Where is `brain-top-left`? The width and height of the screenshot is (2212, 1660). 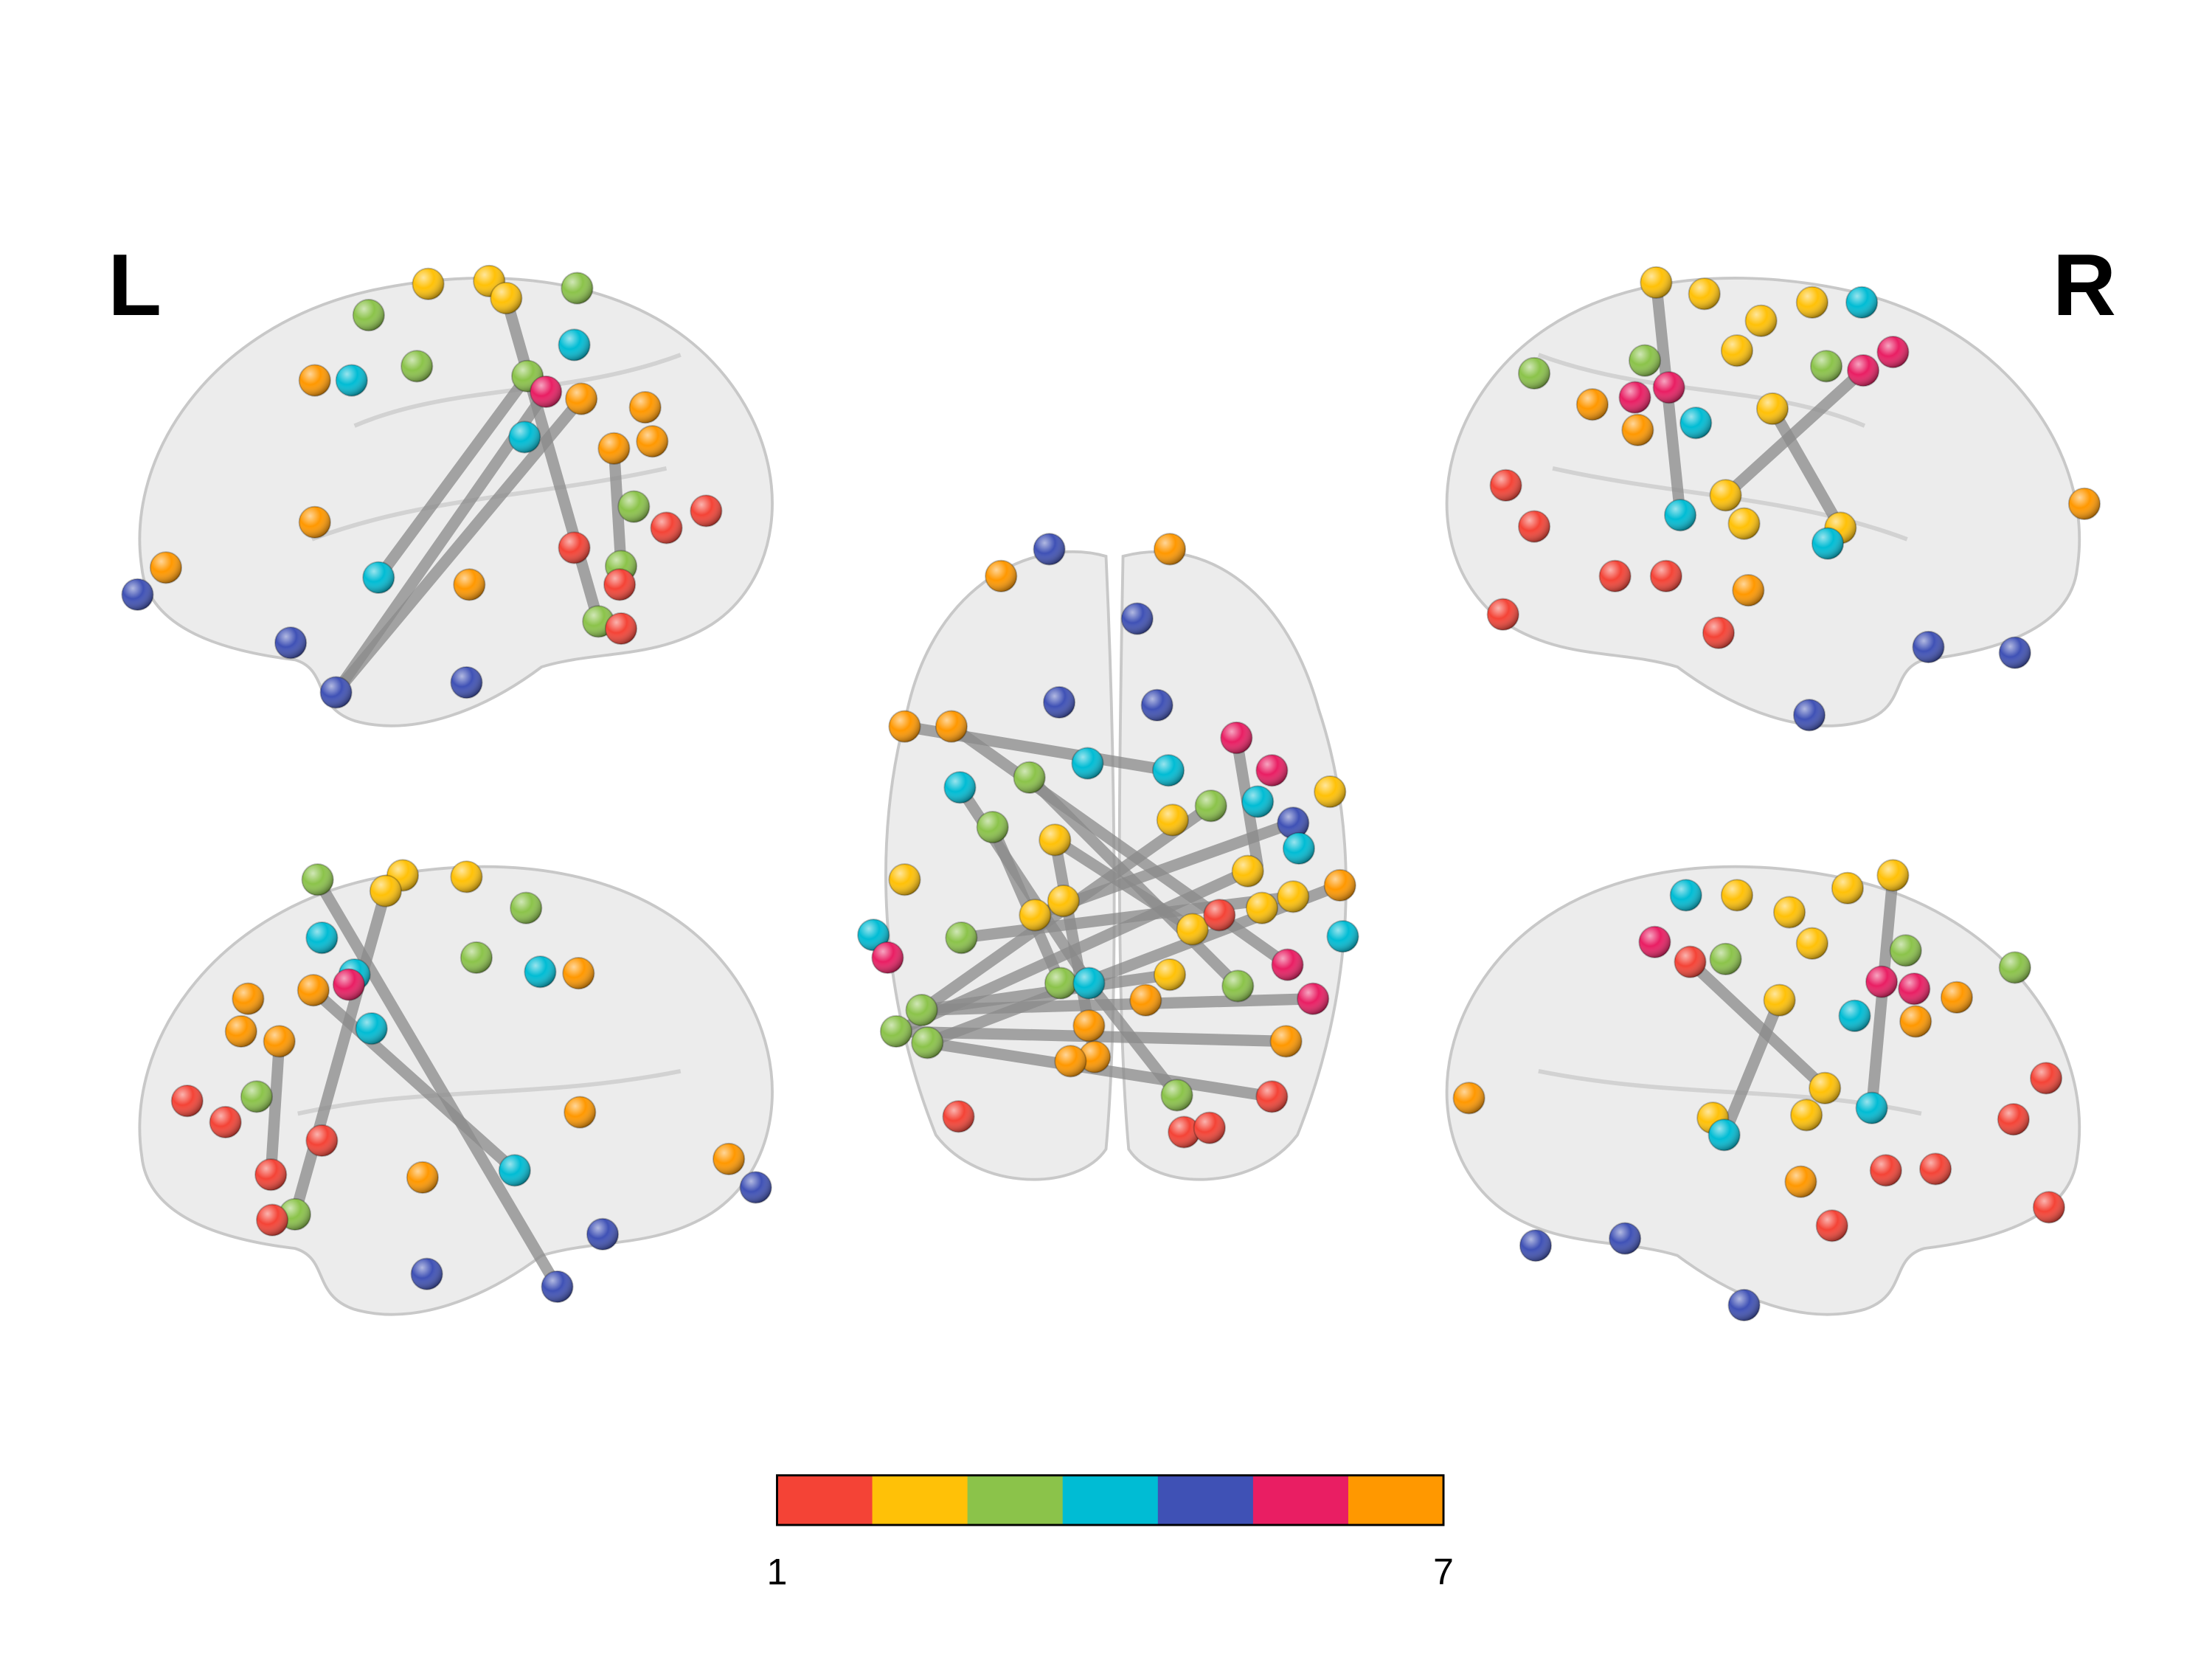 brain-top-left is located at coordinates (456, 501).